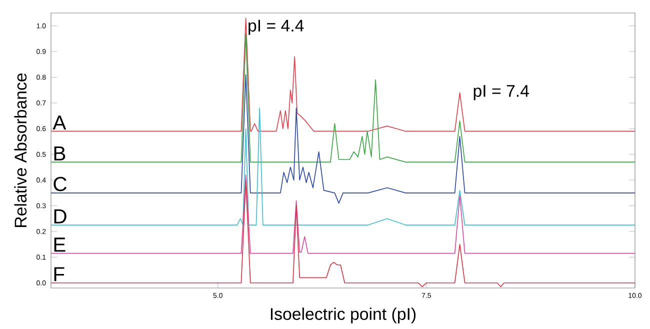  What do you see at coordinates (60, 245) in the screenshot?
I see `series-label: E` at bounding box center [60, 245].